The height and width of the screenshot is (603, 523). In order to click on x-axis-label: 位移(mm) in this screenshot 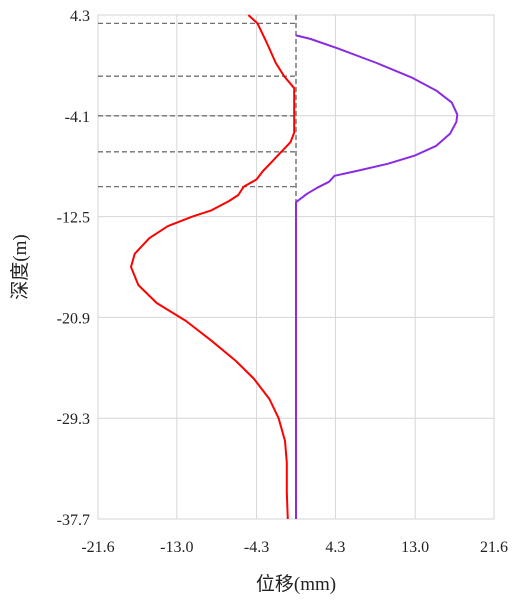, I will do `click(296, 584)`.